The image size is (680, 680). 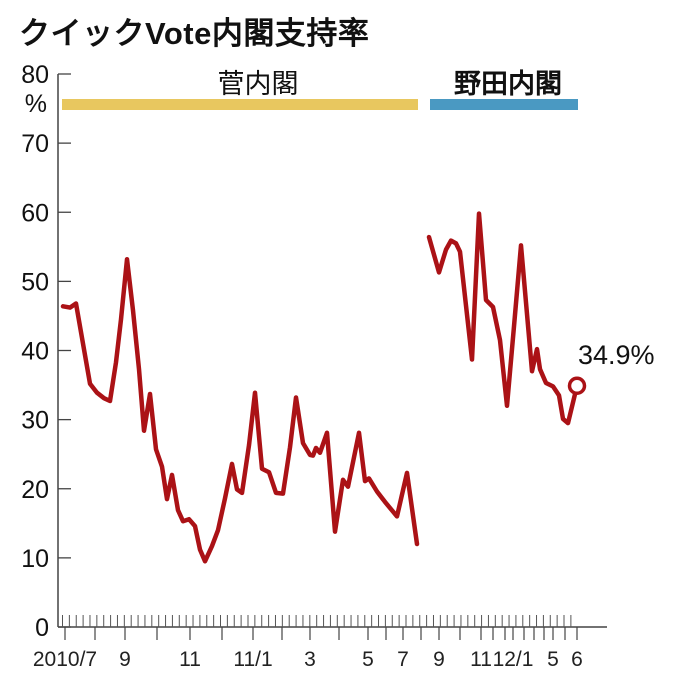 I want to click on y-tick-label: 70, so click(x=35, y=144).